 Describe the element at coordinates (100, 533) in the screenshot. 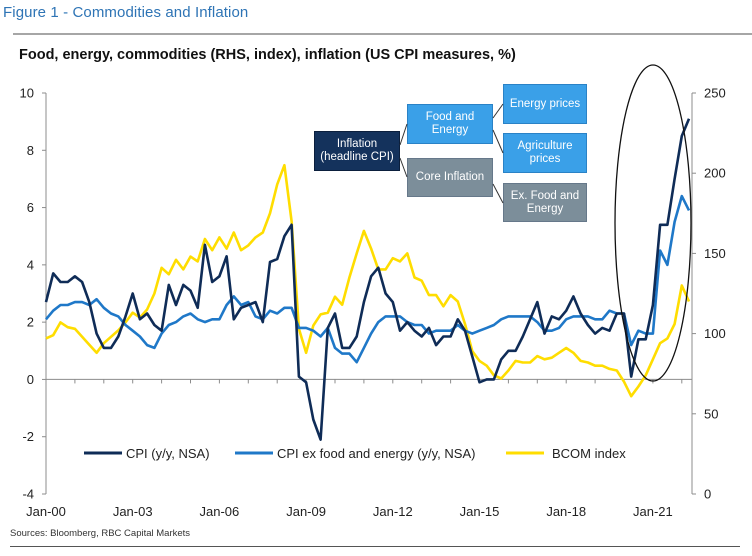

I see `source-note: Sources: Bloomberg, RBC Capital Markets` at that location.